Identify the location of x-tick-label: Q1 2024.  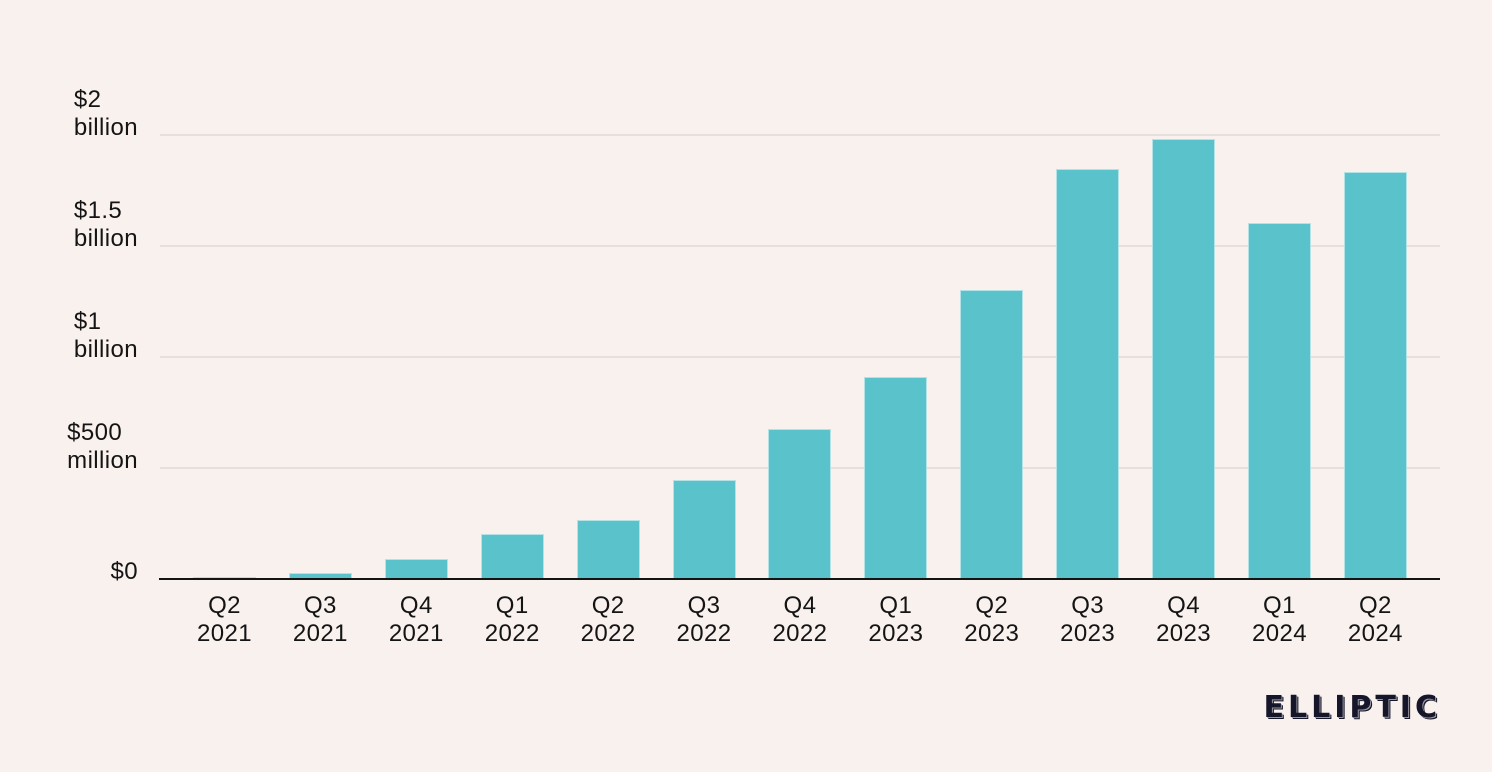
(1279, 619).